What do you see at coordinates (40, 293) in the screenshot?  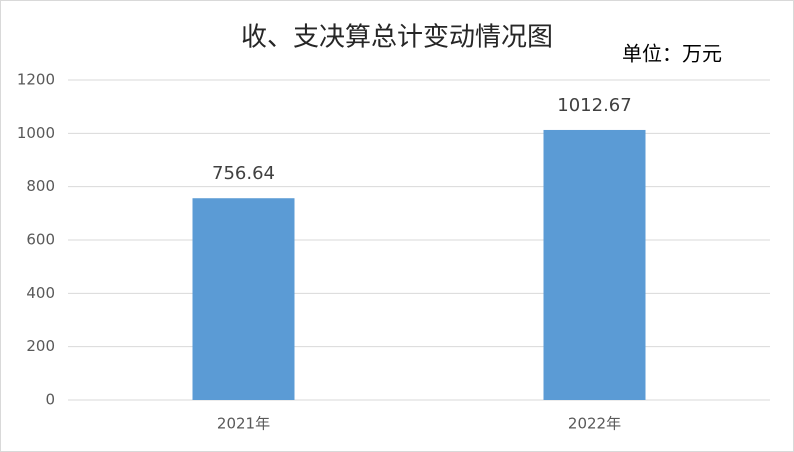 I see `y-tick-label: 400` at bounding box center [40, 293].